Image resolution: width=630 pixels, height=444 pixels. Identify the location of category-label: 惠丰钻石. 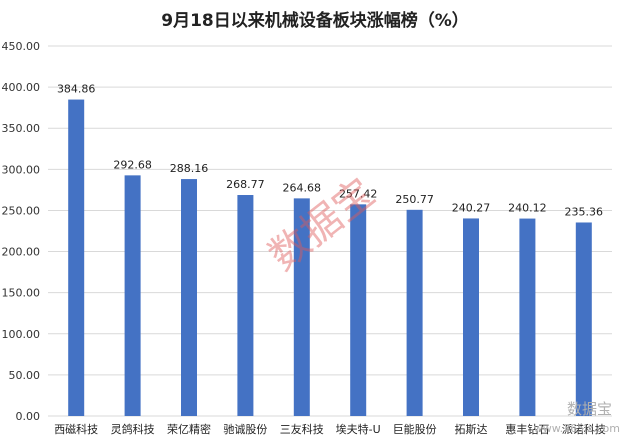
(527, 429).